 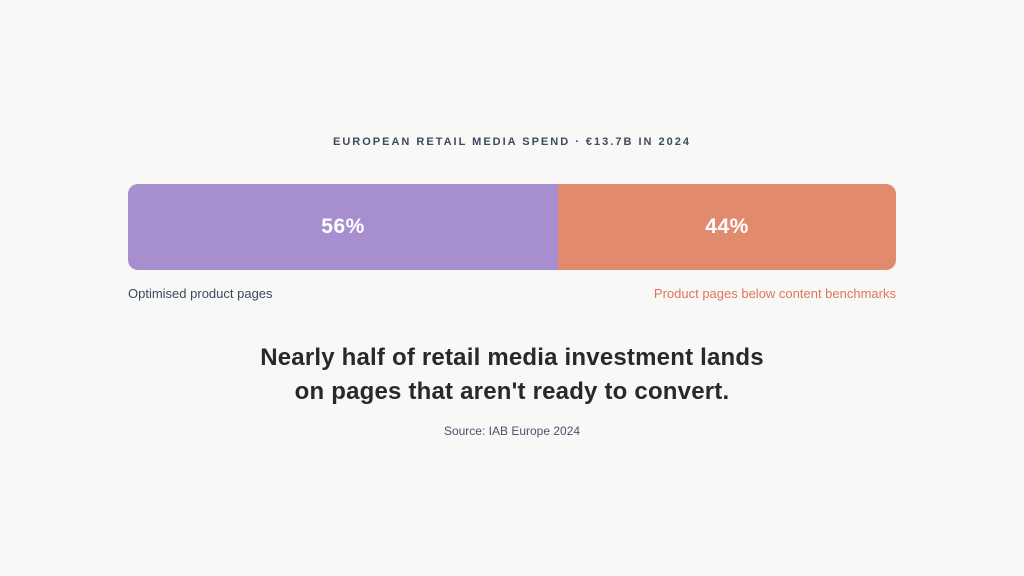 I want to click on bar-segment-optimised-pages: 56%, so click(x=343, y=227).